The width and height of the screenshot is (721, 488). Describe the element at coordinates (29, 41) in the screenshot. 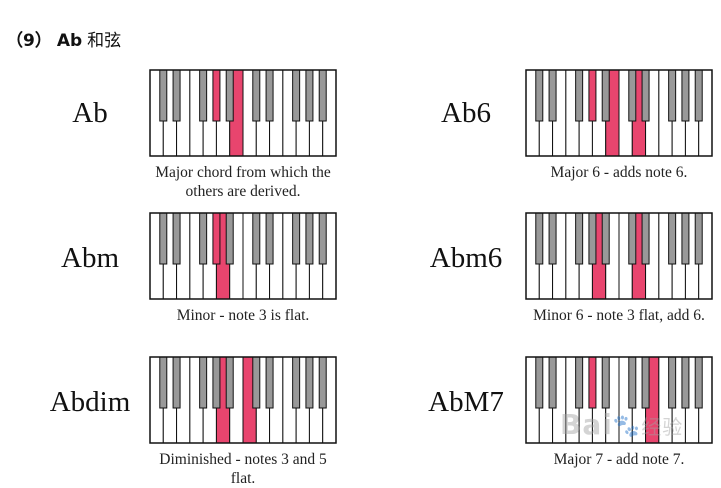

I see `section-number: （9）` at that location.